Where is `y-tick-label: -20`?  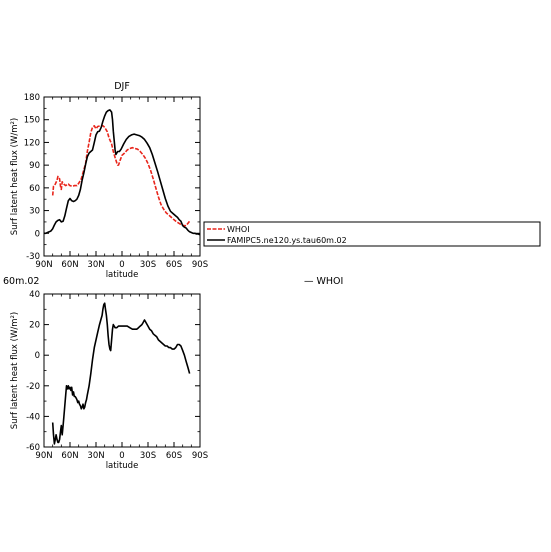 y-tick-label: -20 is located at coordinates (33, 387).